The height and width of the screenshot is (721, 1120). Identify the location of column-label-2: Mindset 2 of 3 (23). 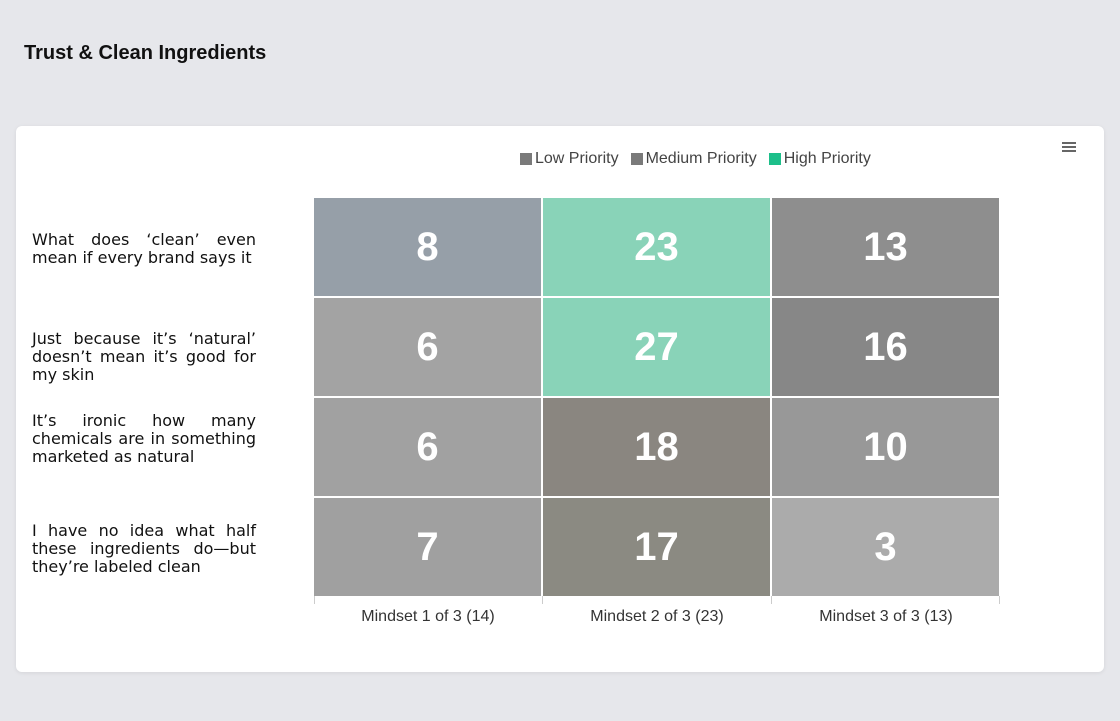
(657, 616).